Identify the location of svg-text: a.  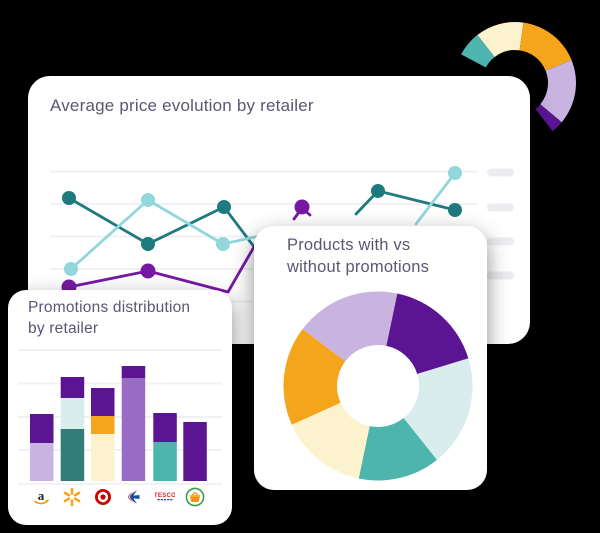
(41, 495).